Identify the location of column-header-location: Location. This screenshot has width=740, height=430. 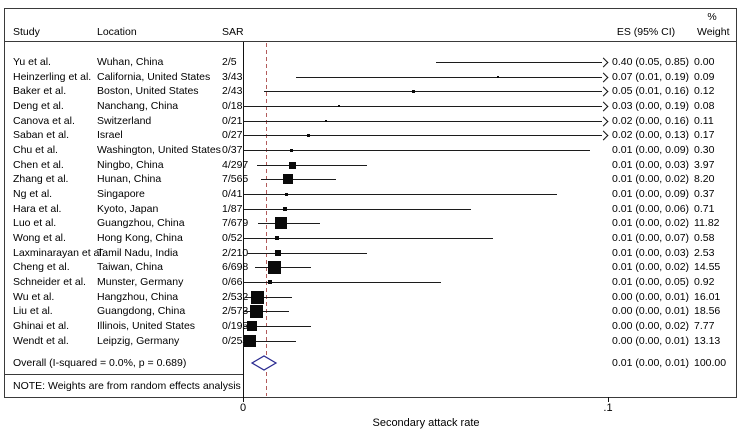
(117, 32).